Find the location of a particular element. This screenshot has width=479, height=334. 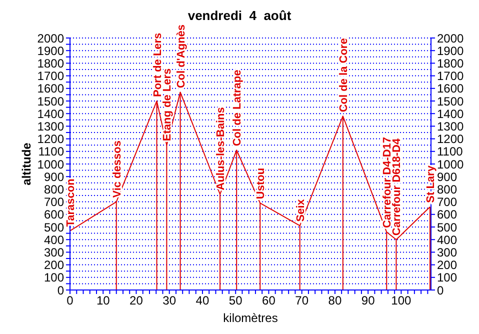

x-tick-label: 60 is located at coordinates (269, 301).